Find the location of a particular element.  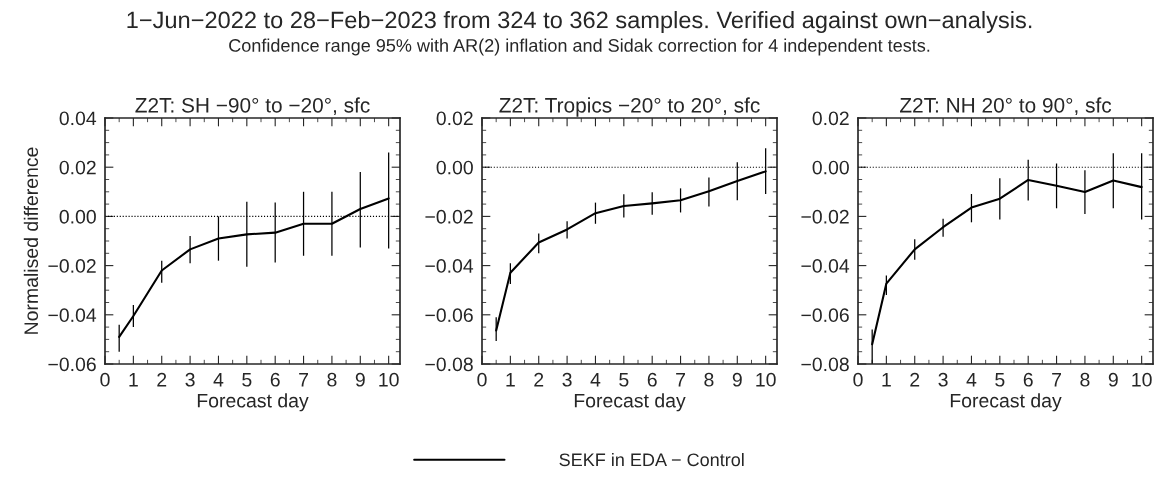

y-tick-label: 0.04 is located at coordinates (78, 118).